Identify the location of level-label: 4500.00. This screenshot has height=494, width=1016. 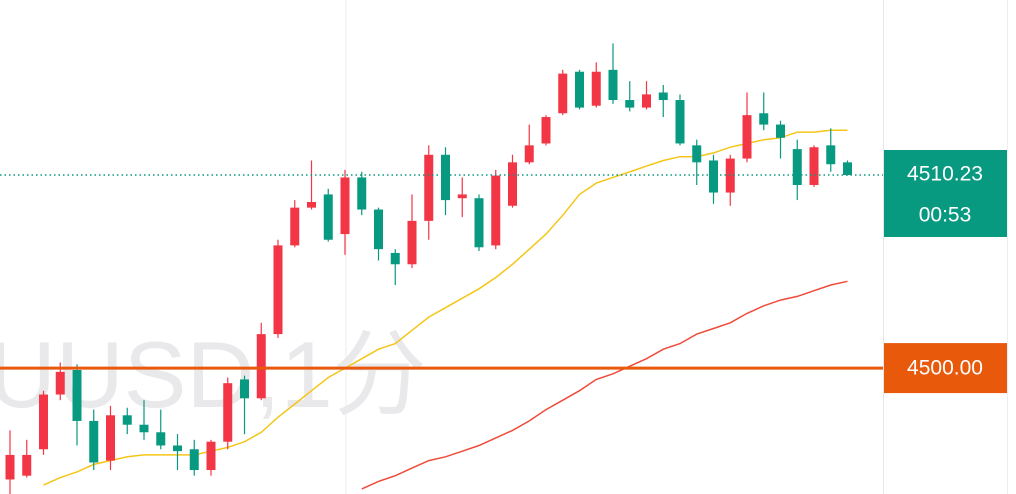
(945, 368).